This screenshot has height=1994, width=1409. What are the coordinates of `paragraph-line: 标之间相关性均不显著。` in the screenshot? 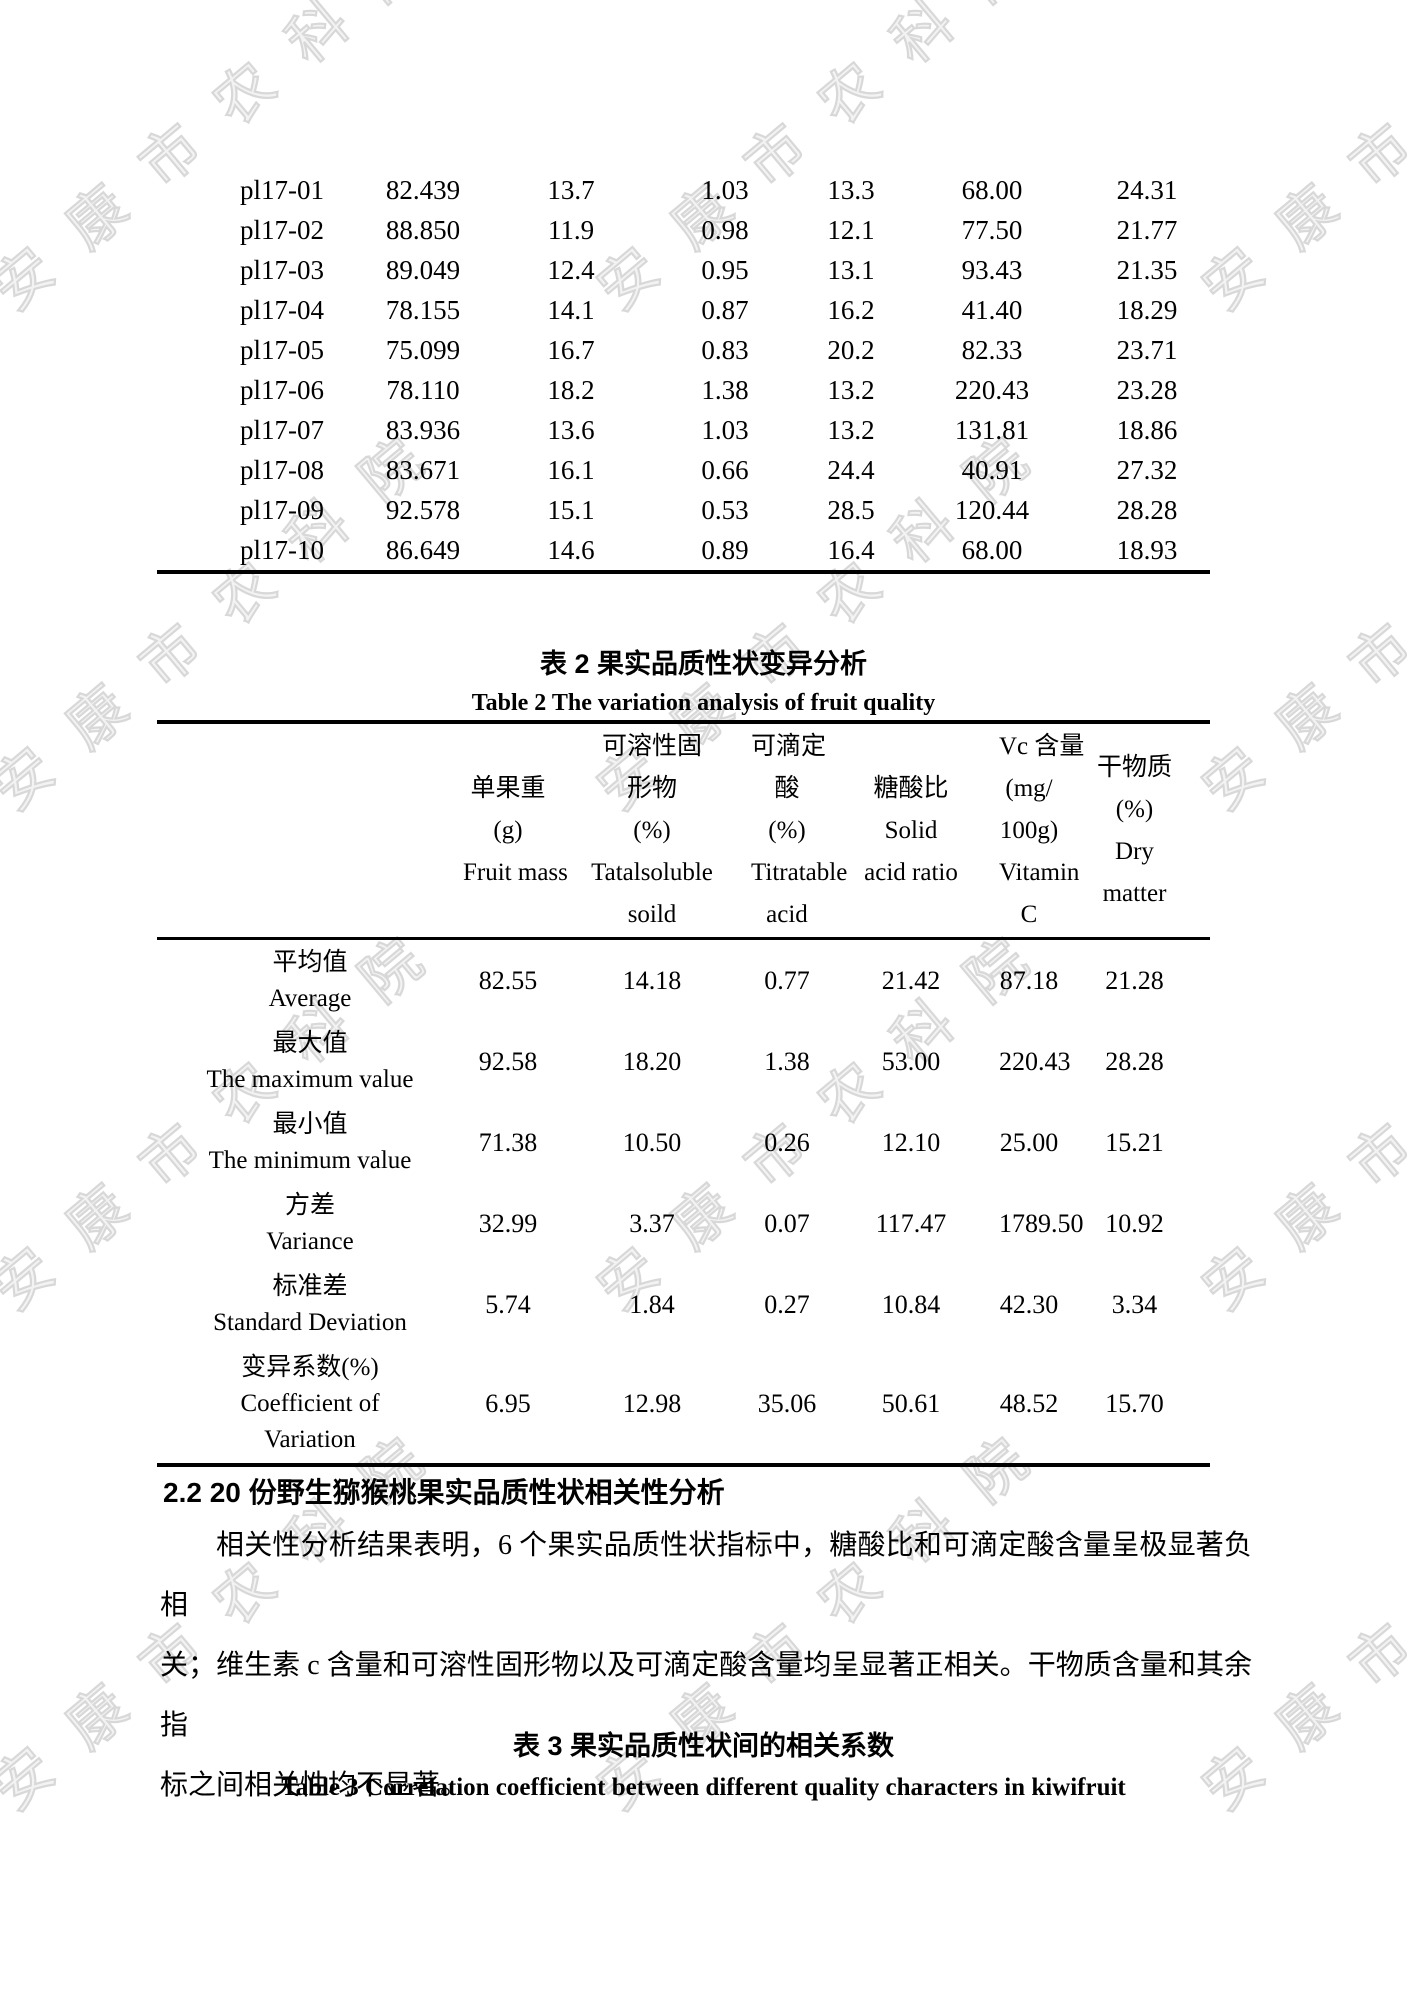 It's located at (314, 1785).